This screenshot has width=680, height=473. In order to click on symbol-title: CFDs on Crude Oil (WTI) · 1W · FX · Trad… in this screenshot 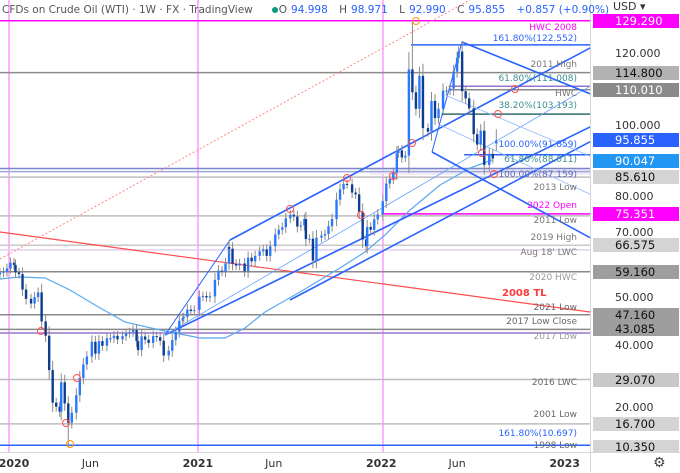, I will do `click(127, 10)`.